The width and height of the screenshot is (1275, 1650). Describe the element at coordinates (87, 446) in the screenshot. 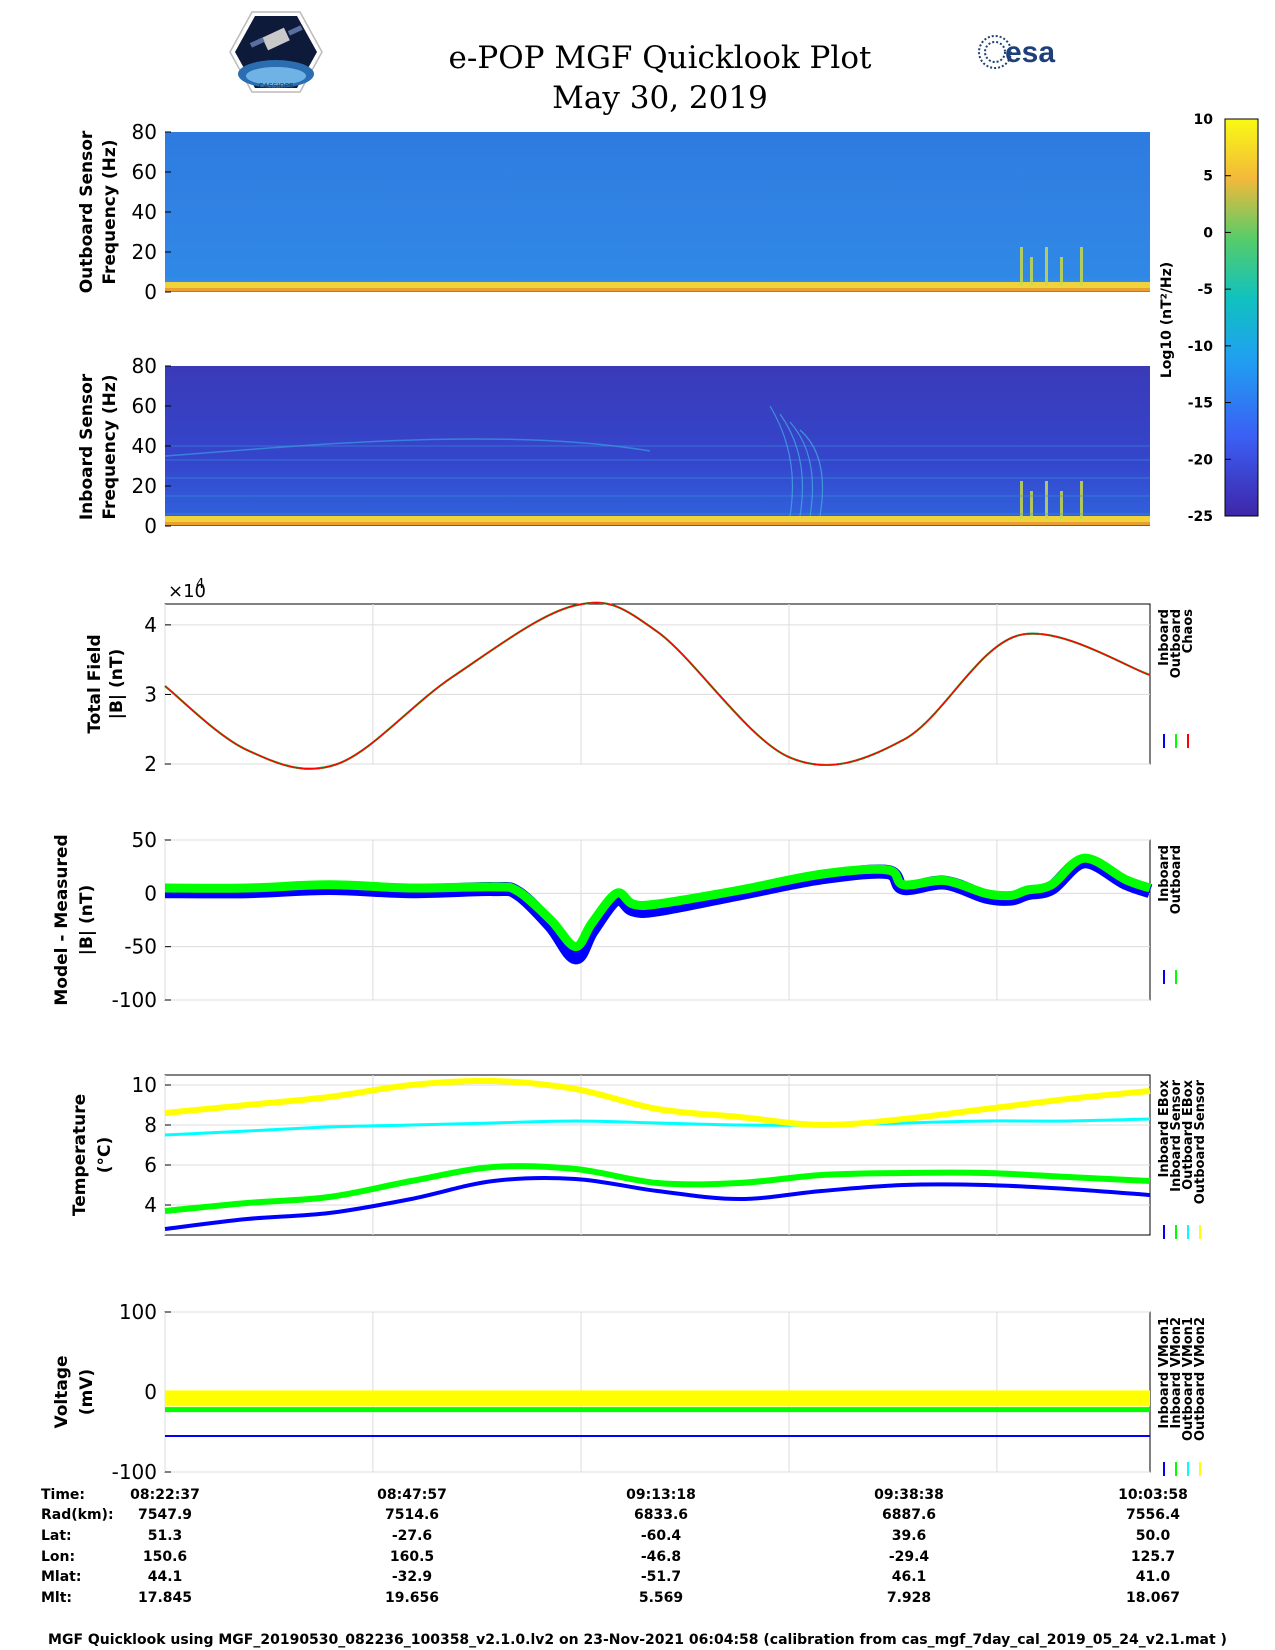

I see `inboard-ylabel-line1: Inboard Sensor` at that location.